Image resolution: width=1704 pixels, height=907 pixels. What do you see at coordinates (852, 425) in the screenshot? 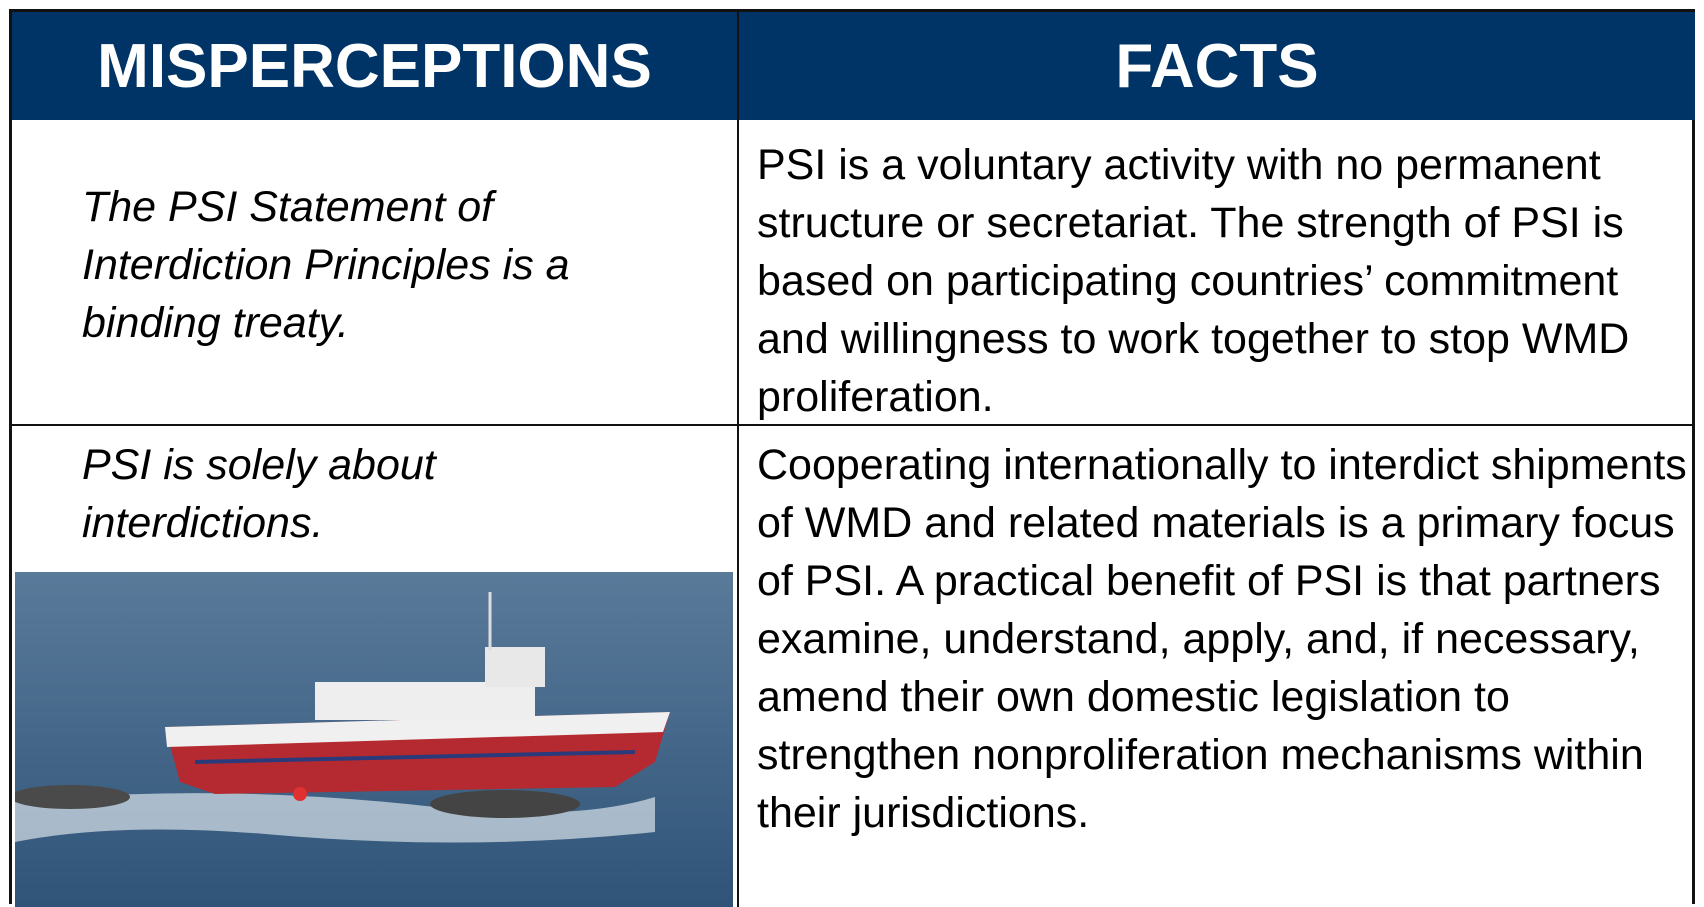
I see `row-divider` at bounding box center [852, 425].